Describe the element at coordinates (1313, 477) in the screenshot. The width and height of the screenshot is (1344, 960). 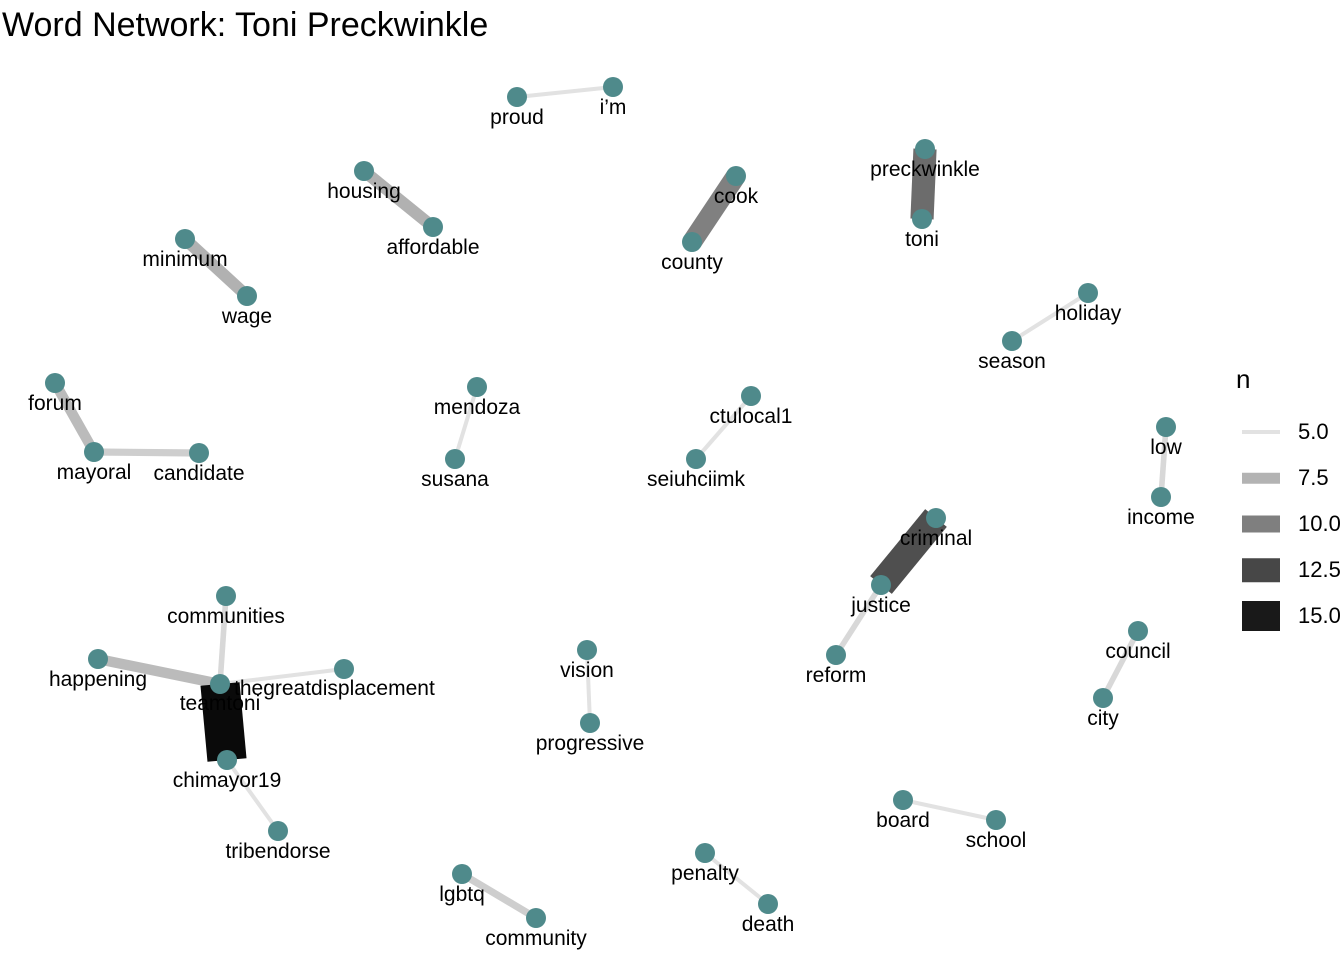
I see `legend-label: 7.5` at that location.